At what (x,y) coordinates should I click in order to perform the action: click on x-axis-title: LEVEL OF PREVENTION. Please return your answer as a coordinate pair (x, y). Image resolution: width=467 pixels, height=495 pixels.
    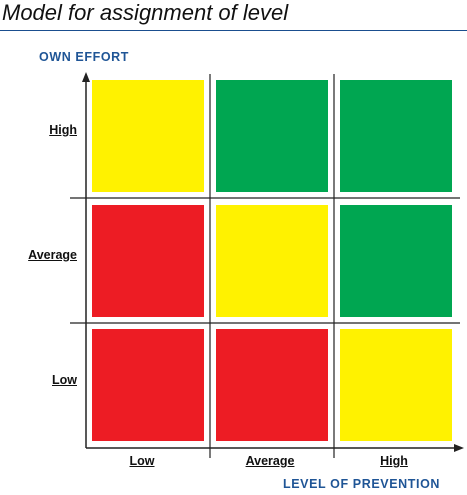
    Looking at the image, I should click on (362, 484).